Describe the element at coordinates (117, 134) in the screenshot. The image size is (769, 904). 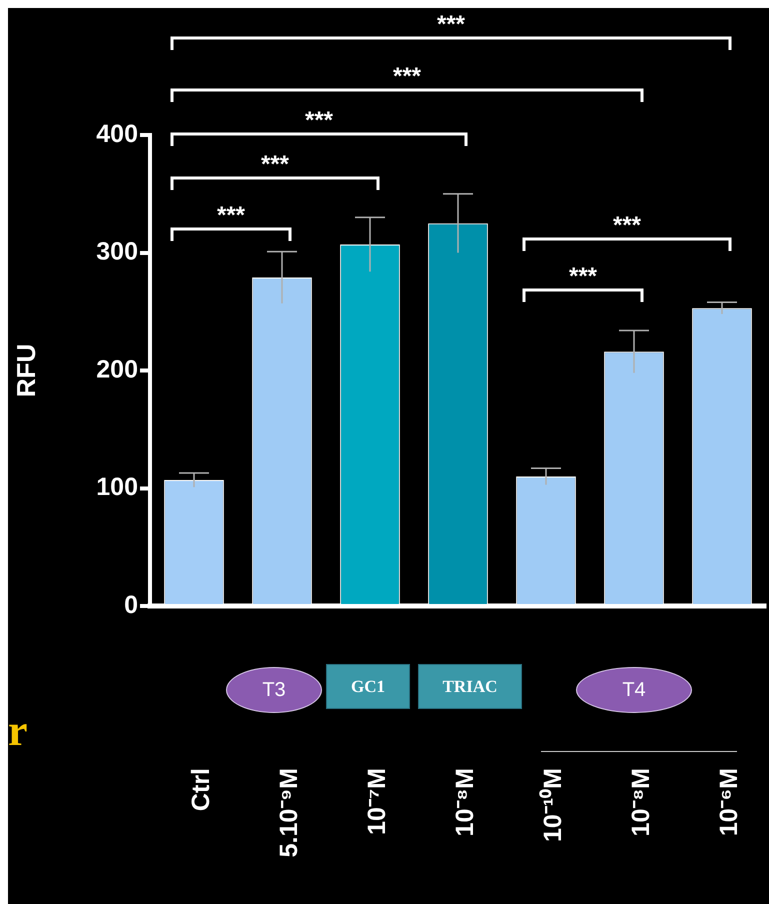
I see `y-tick-label: 400` at that location.